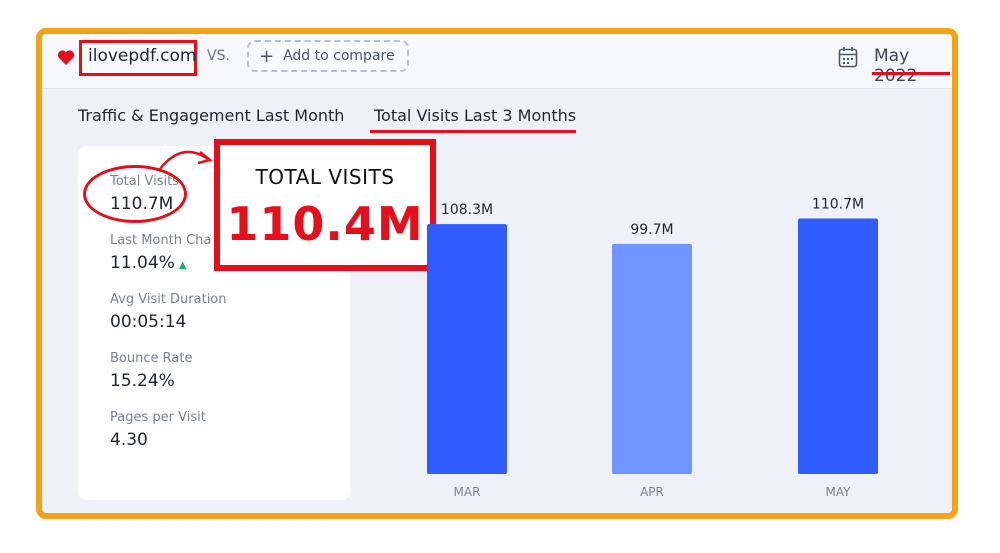 The height and width of the screenshot is (553, 1000). What do you see at coordinates (148, 322) in the screenshot?
I see `metric-value-avg-visit-duration: 00:05:14` at bounding box center [148, 322].